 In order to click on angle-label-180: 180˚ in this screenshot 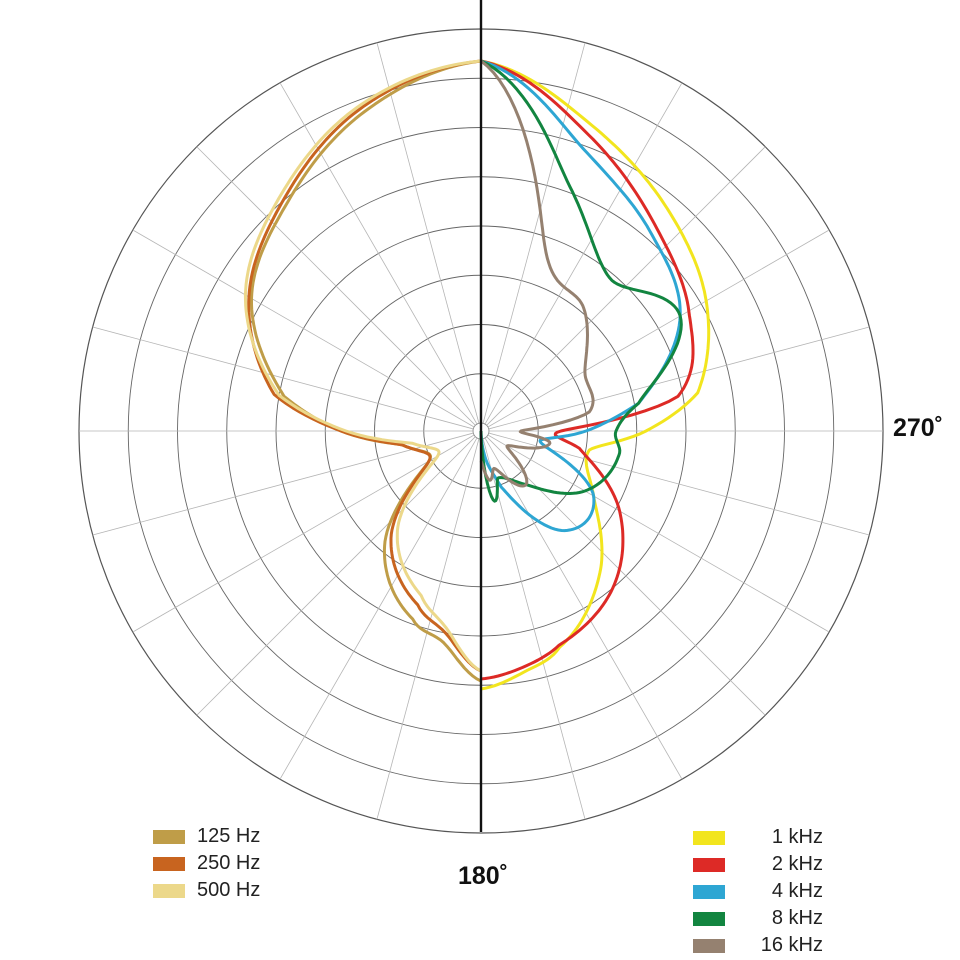, I will do `click(483, 876)`.